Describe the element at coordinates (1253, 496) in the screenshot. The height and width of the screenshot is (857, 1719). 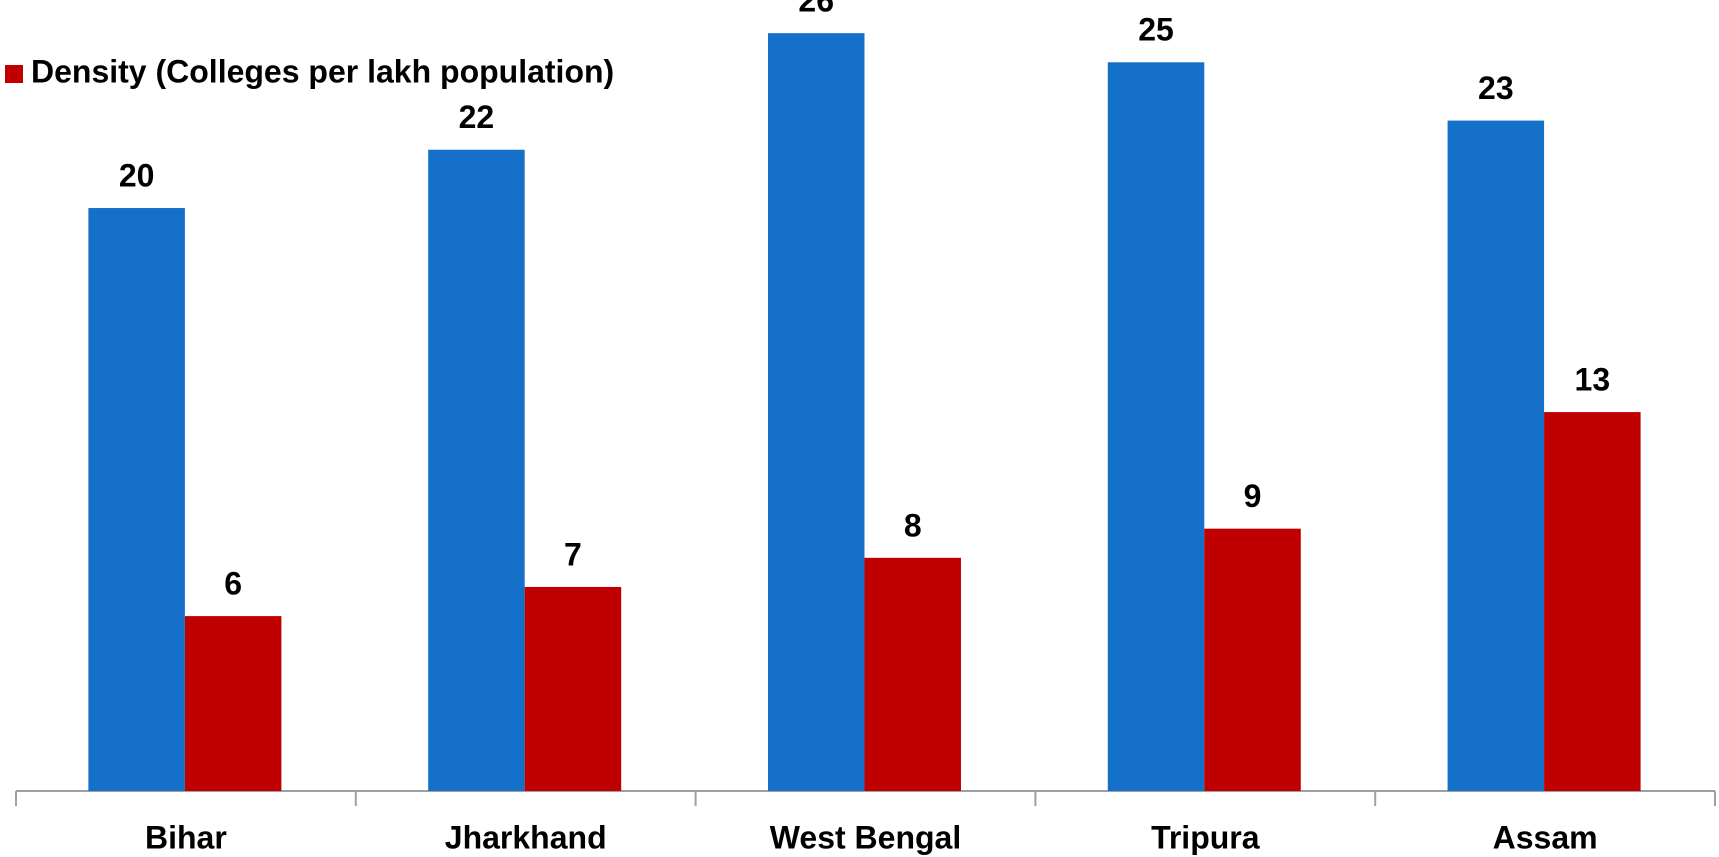
I see `value-label: 9` at that location.